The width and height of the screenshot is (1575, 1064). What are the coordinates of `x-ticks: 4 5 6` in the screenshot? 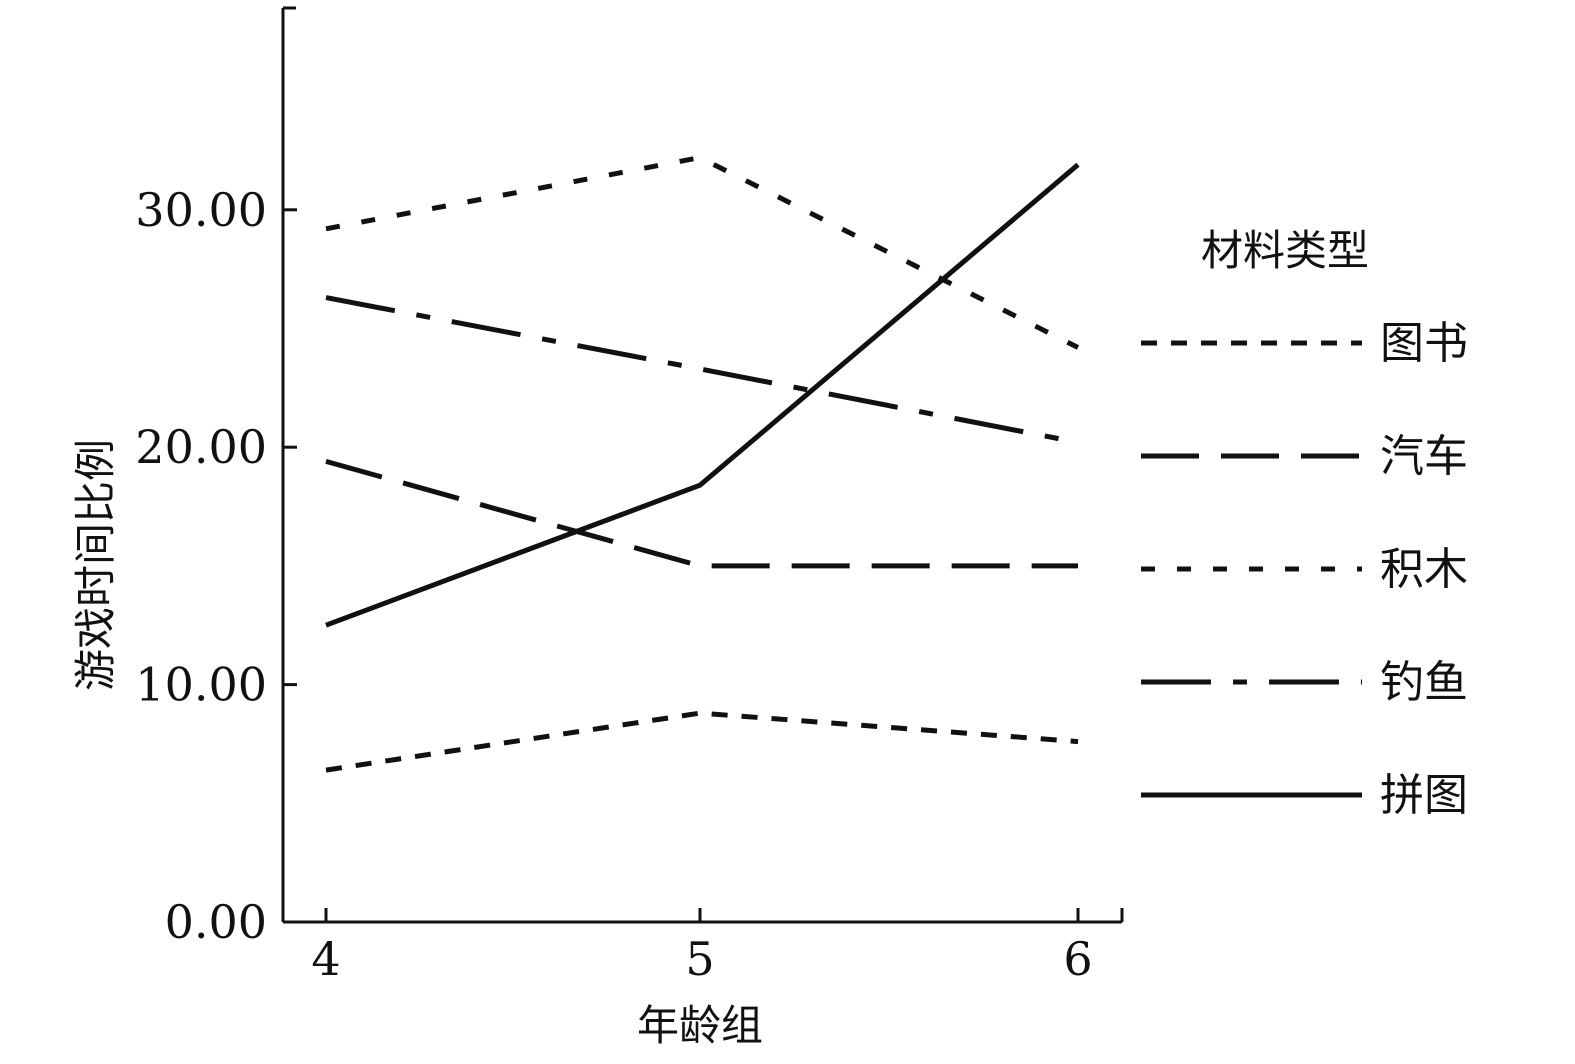 It's located at (702, 947).